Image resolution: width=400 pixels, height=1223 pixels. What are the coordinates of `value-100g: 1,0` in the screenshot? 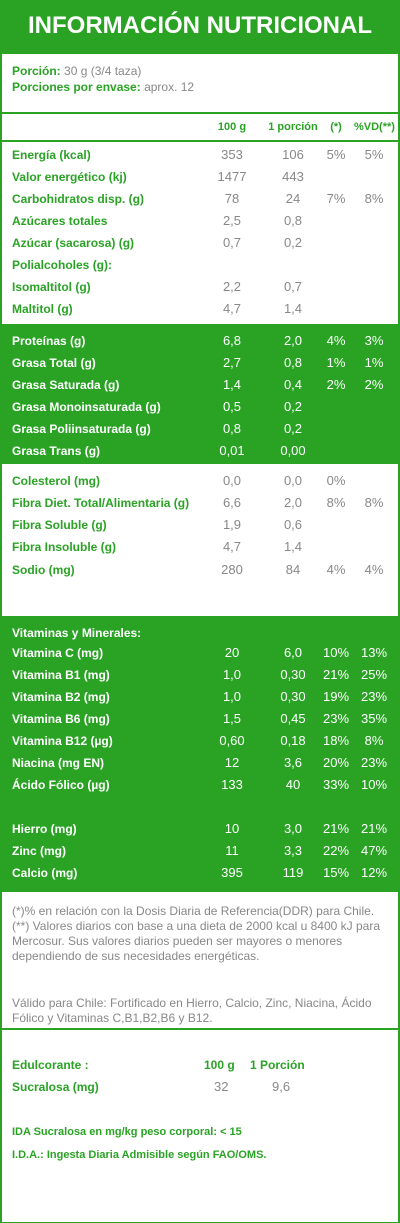 It's located at (232, 674).